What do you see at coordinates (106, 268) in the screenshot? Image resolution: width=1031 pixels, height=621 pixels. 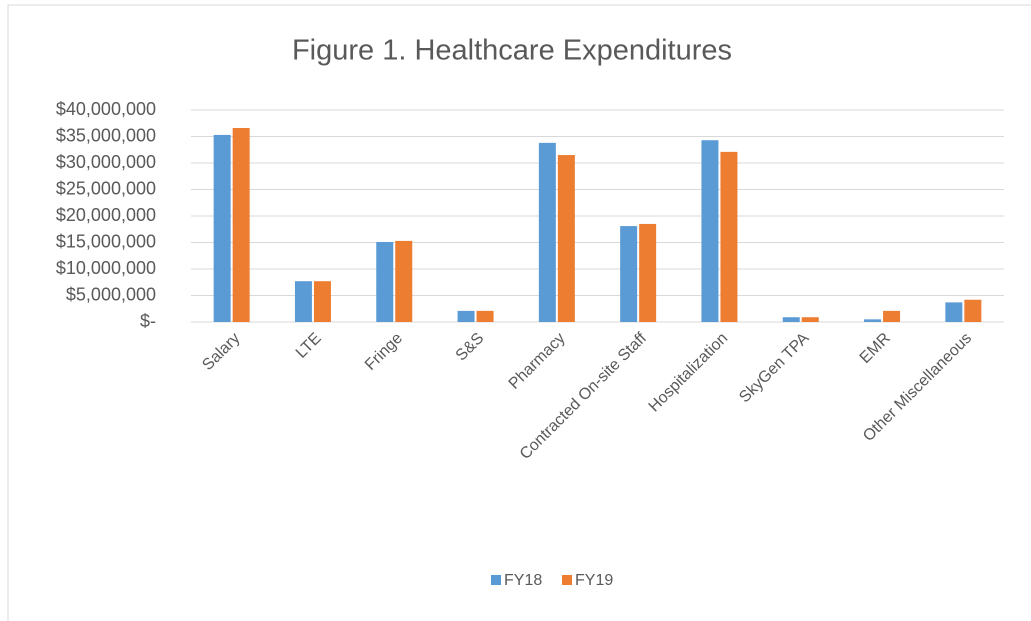 I see `y-tick-label: $10,000,000` at bounding box center [106, 268].